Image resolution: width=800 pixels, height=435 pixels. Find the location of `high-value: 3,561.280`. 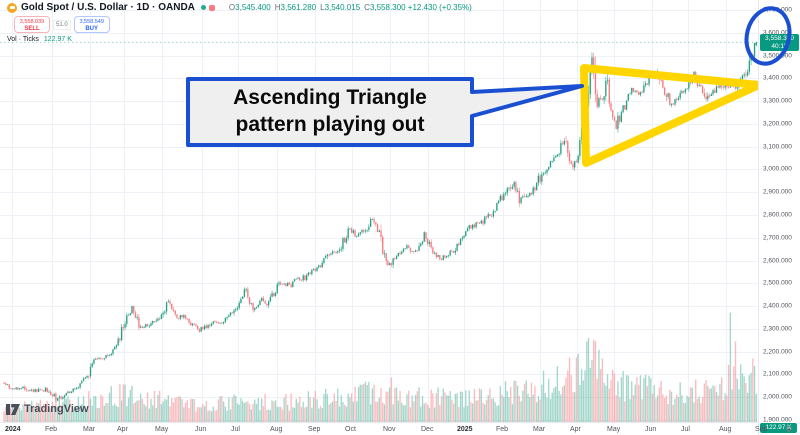

high-value: 3,561.280 is located at coordinates (298, 7).